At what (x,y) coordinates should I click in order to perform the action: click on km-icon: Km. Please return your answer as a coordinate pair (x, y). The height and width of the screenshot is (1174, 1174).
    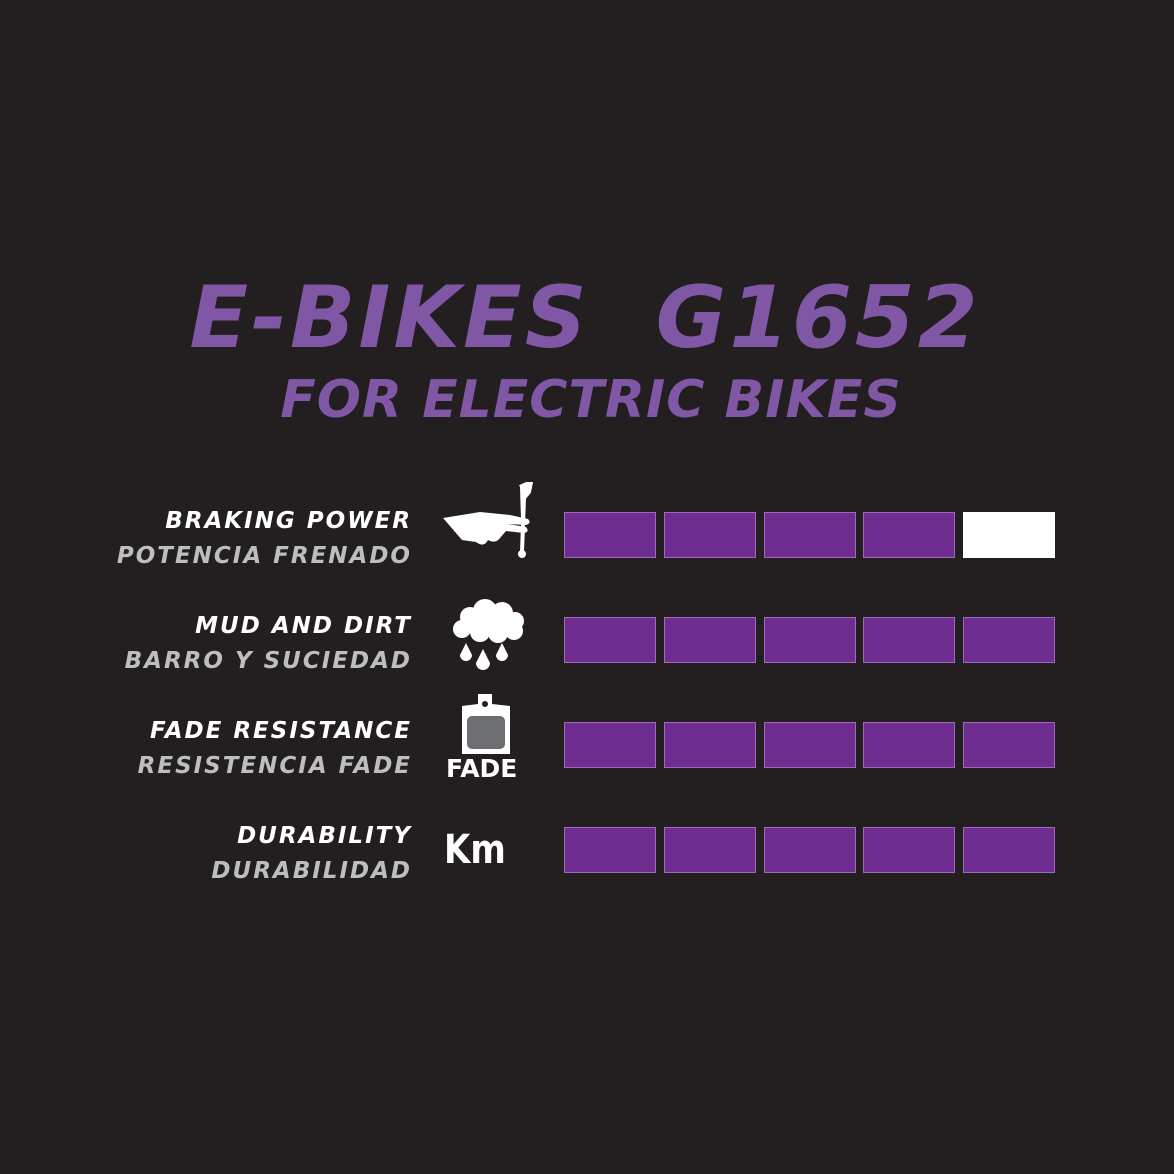
    Looking at the image, I should click on (490, 847).